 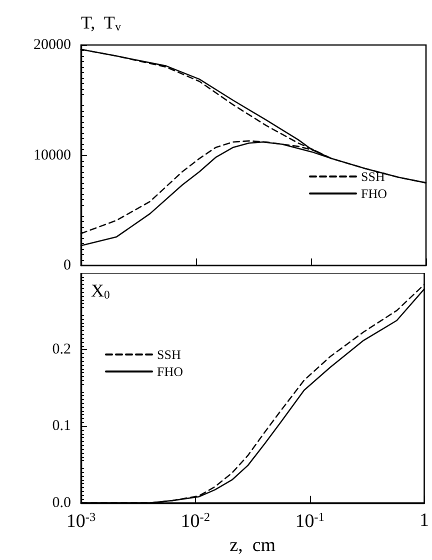 I want to click on y-tick-label: 0.2, so click(x=61, y=350).